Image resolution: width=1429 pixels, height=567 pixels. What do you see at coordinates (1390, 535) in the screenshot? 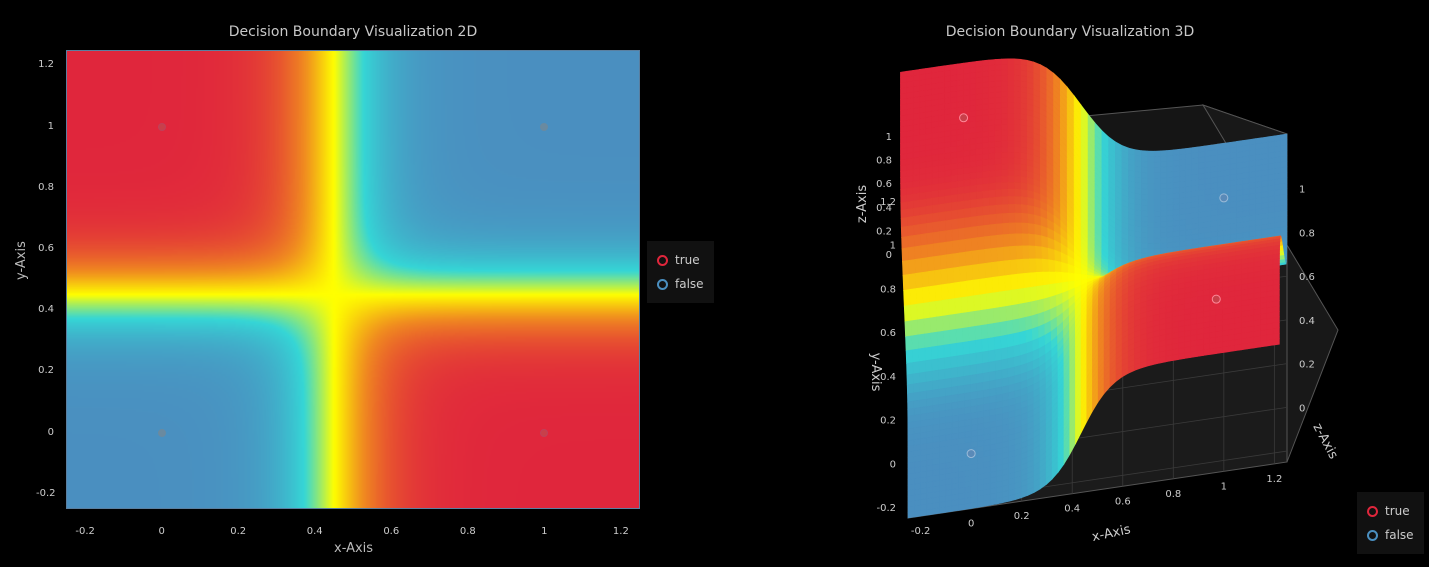
I see `legend3d-item-false: false` at bounding box center [1390, 535].